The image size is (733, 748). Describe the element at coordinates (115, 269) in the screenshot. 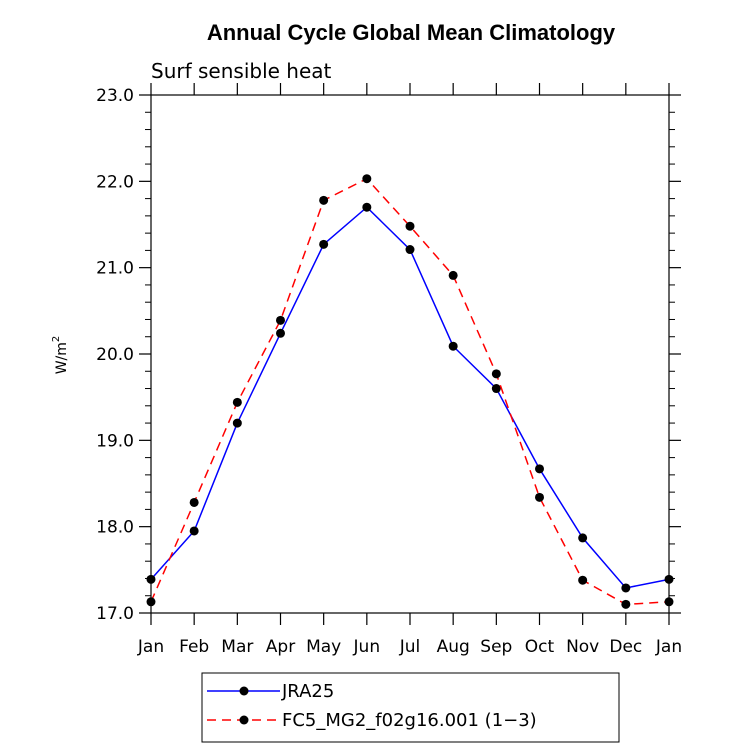

I see `y-tick-label: 21.0` at that location.